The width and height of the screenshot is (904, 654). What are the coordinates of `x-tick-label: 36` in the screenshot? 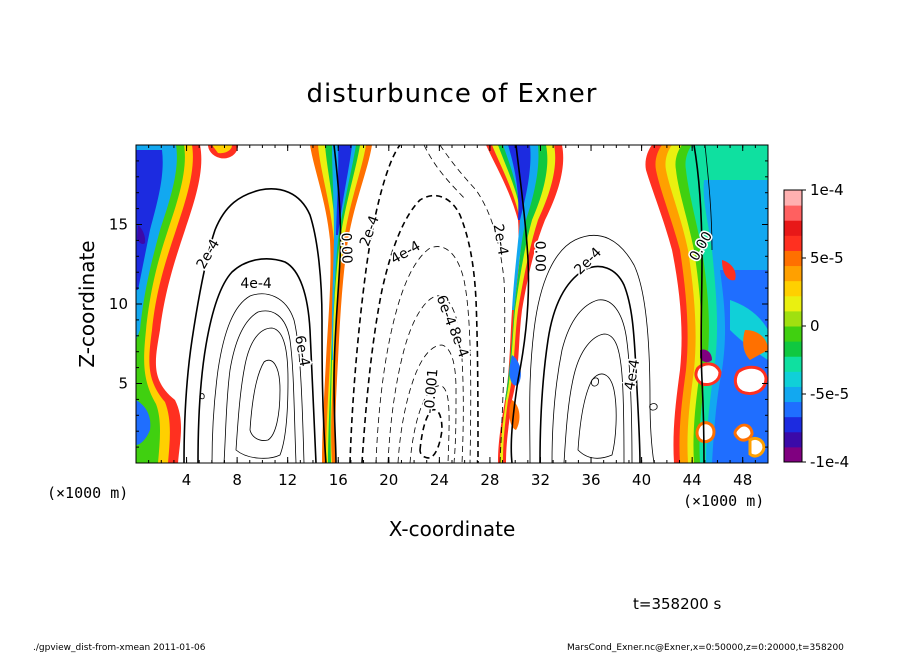 It's located at (590, 480).